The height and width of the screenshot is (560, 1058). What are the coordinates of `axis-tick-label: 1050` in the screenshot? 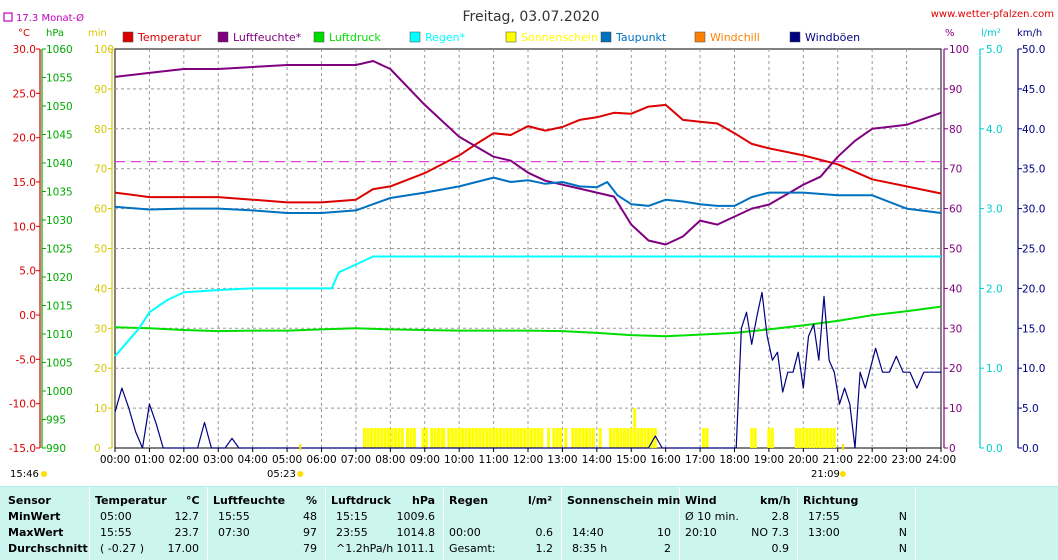 It's located at (59, 107).